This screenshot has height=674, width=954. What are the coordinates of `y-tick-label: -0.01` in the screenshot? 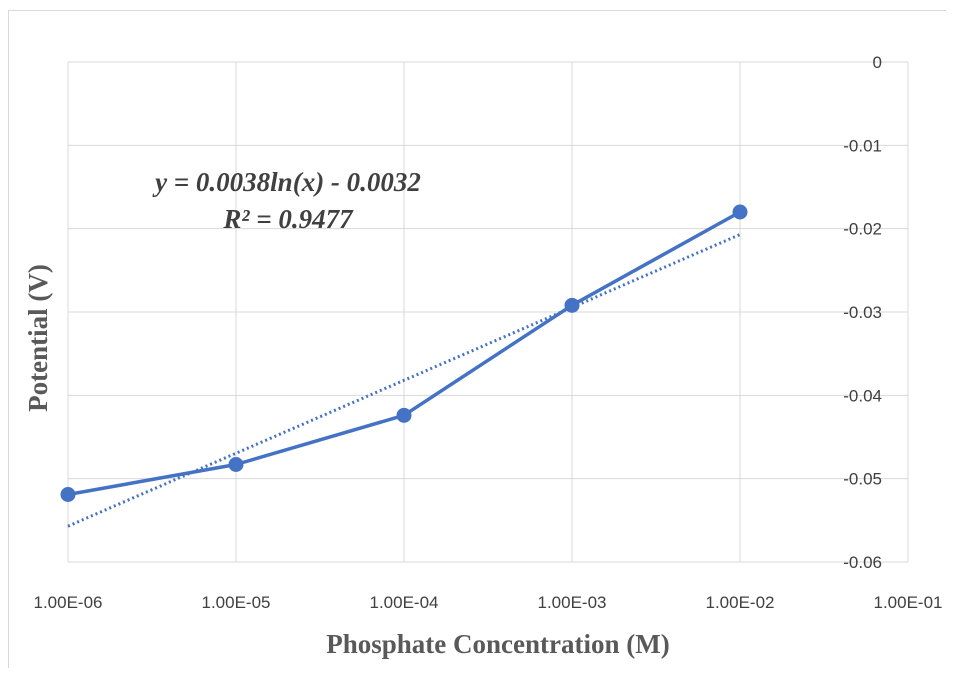 It's located at (862, 145).